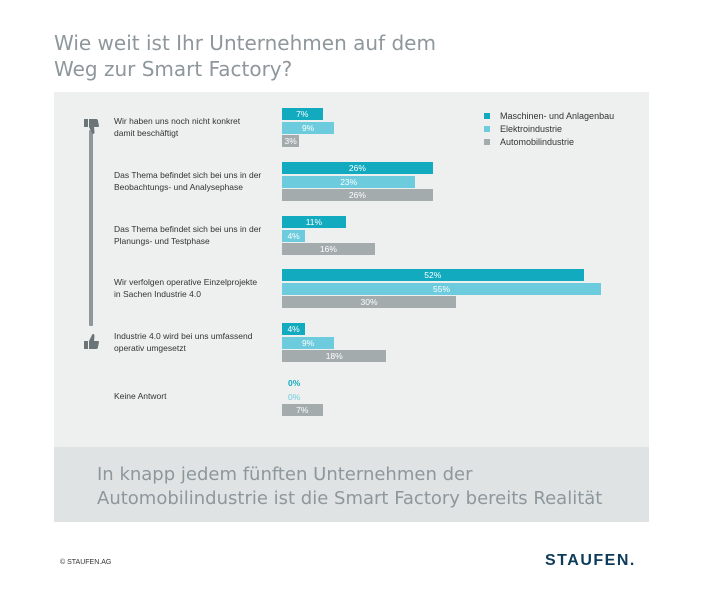 The height and width of the screenshot is (600, 701). Describe the element at coordinates (285, 474) in the screenshot. I see `summary-line-1: In knapp jedem fünften Unternehmen der` at that location.